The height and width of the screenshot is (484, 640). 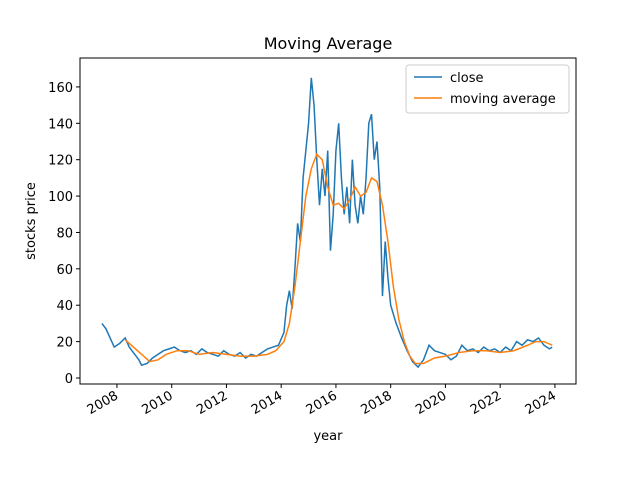 I want to click on y-tick-label: 40, so click(x=64, y=306).